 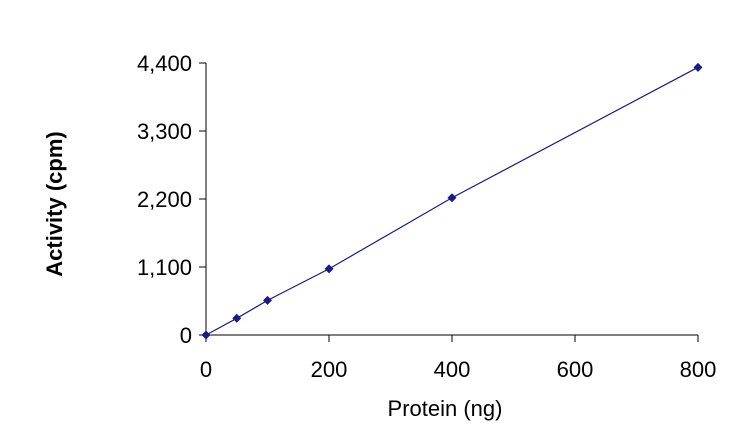 What do you see at coordinates (206, 369) in the screenshot?
I see `x-tick-label: 0` at bounding box center [206, 369].